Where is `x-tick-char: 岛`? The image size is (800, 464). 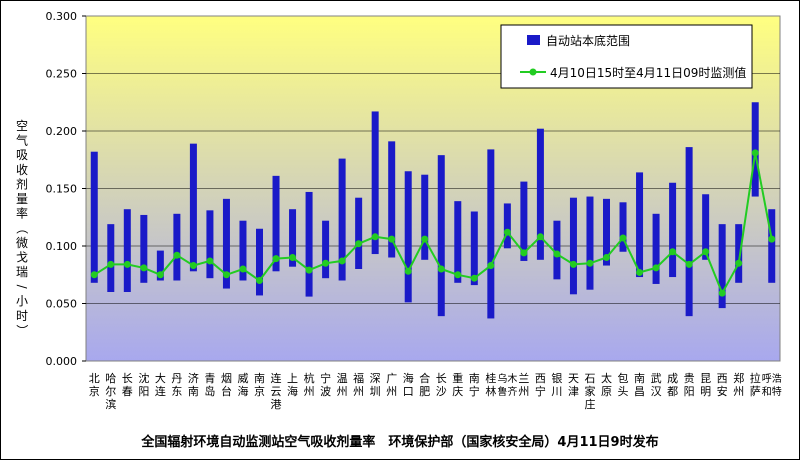 x-tick-char: 岛 is located at coordinates (209, 391).